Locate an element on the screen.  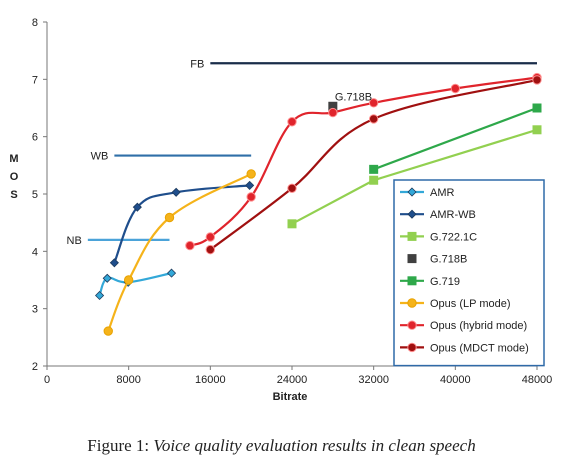
legend-label: Opus (LP mode) is located at coordinates (470, 304).